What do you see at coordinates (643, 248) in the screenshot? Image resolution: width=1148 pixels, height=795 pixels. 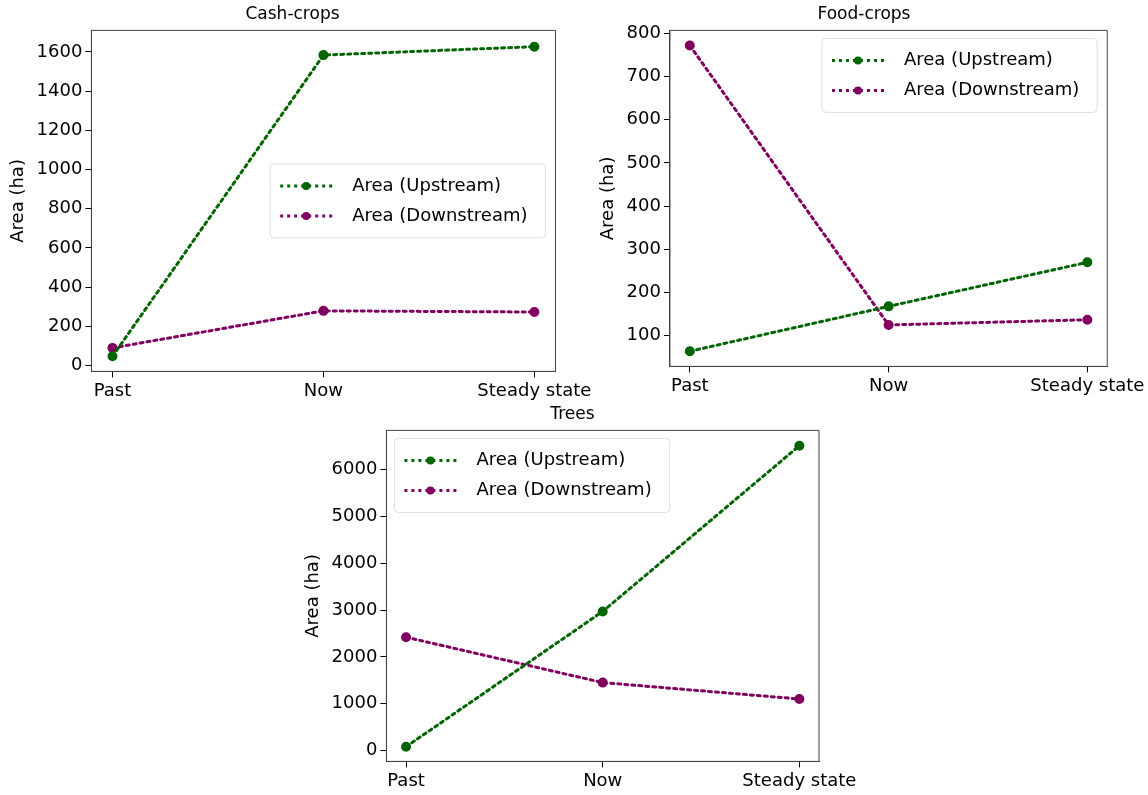 I see `y-tick-label: 300` at bounding box center [643, 248].